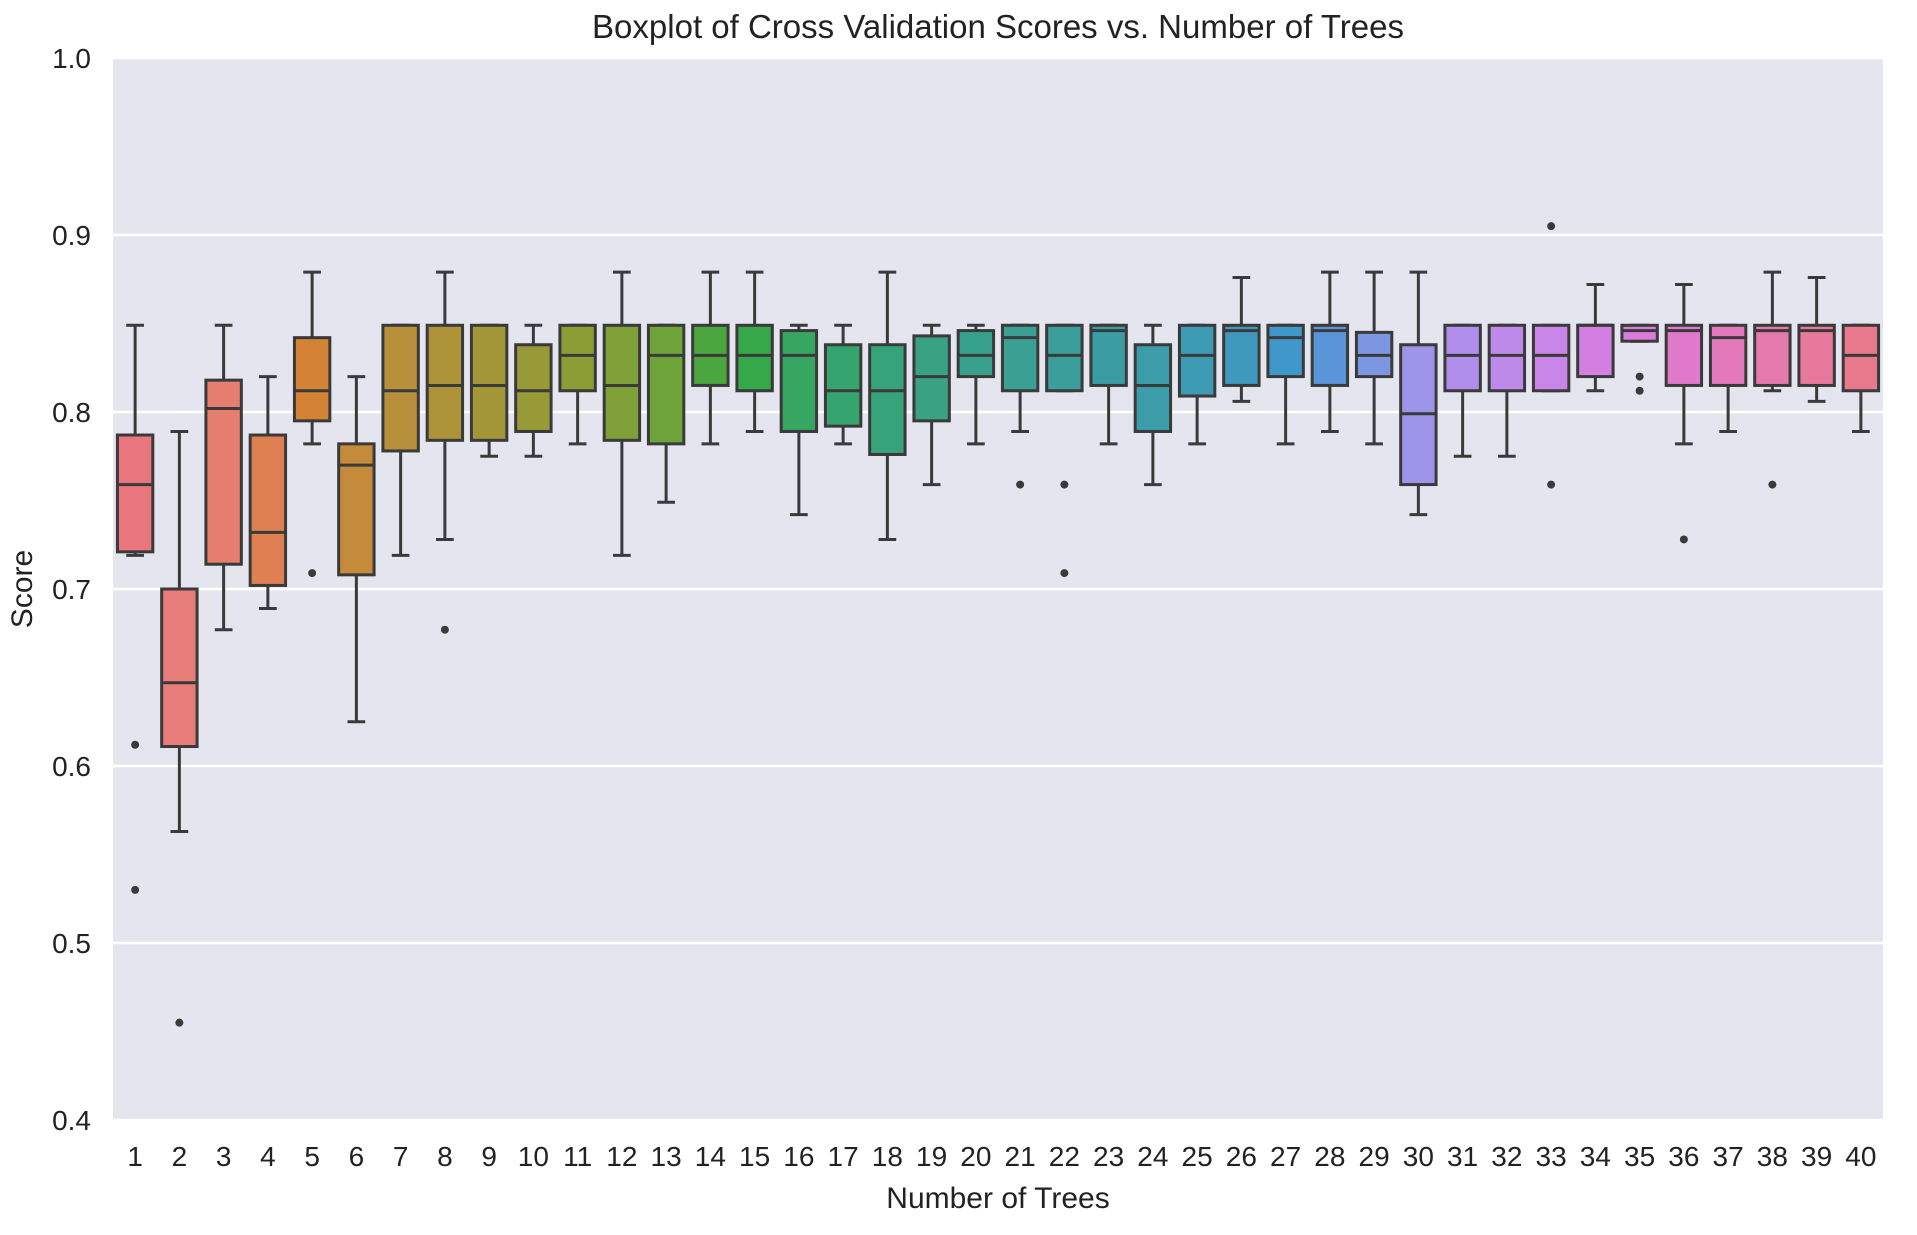 Image resolution: width=1917 pixels, height=1235 pixels. I want to click on x-tick-label: 18, so click(887, 1156).